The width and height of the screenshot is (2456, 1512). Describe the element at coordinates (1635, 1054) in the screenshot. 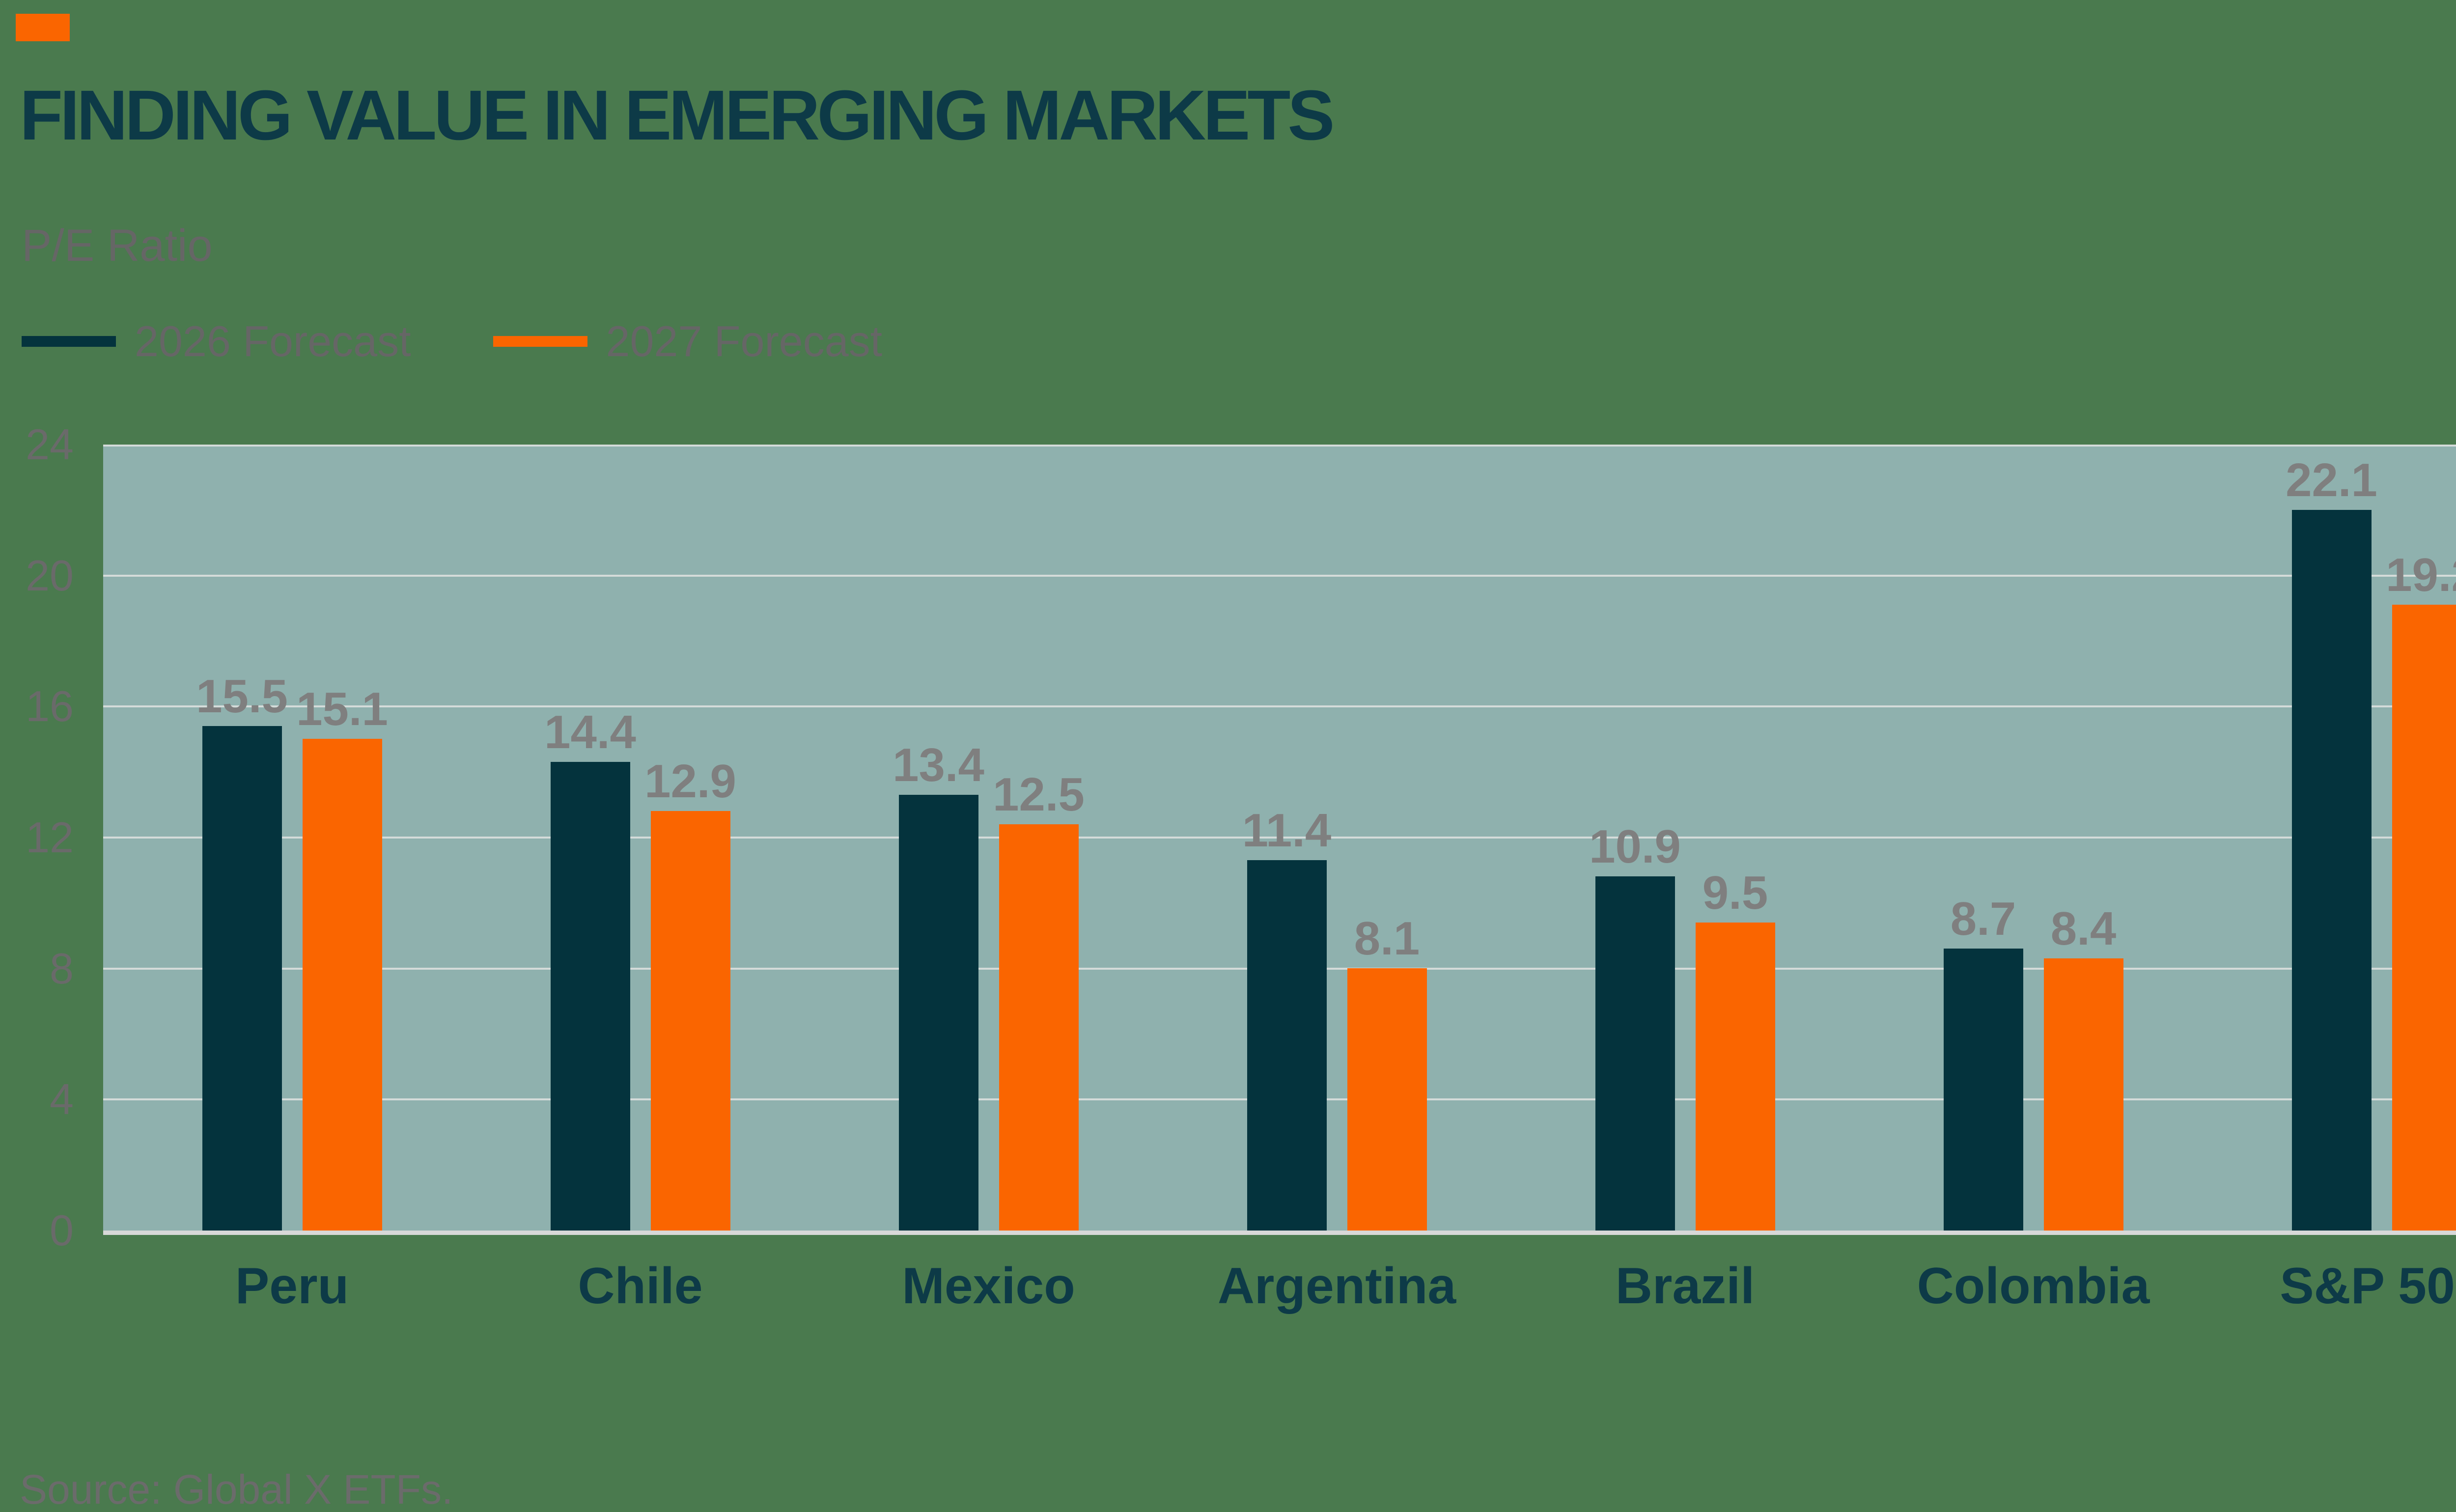

I see `bar-2026-brazil` at that location.